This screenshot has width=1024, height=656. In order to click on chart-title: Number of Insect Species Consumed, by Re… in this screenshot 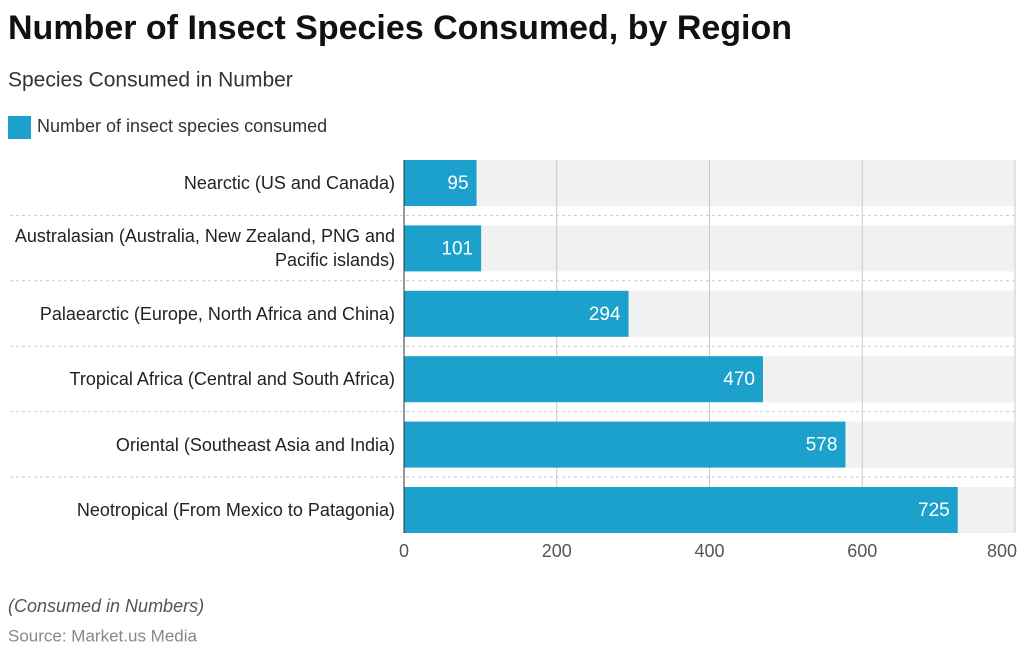, I will do `click(400, 28)`.